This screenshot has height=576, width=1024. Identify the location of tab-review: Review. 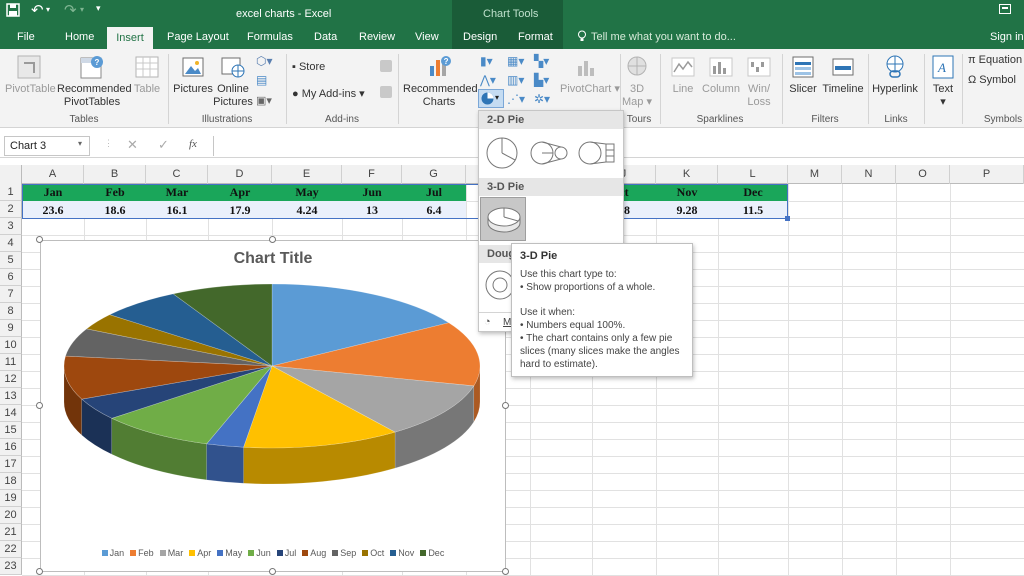
(377, 37).